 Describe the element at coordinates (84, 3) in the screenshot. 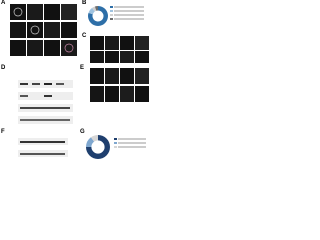

I see `panel-label: B` at that location.